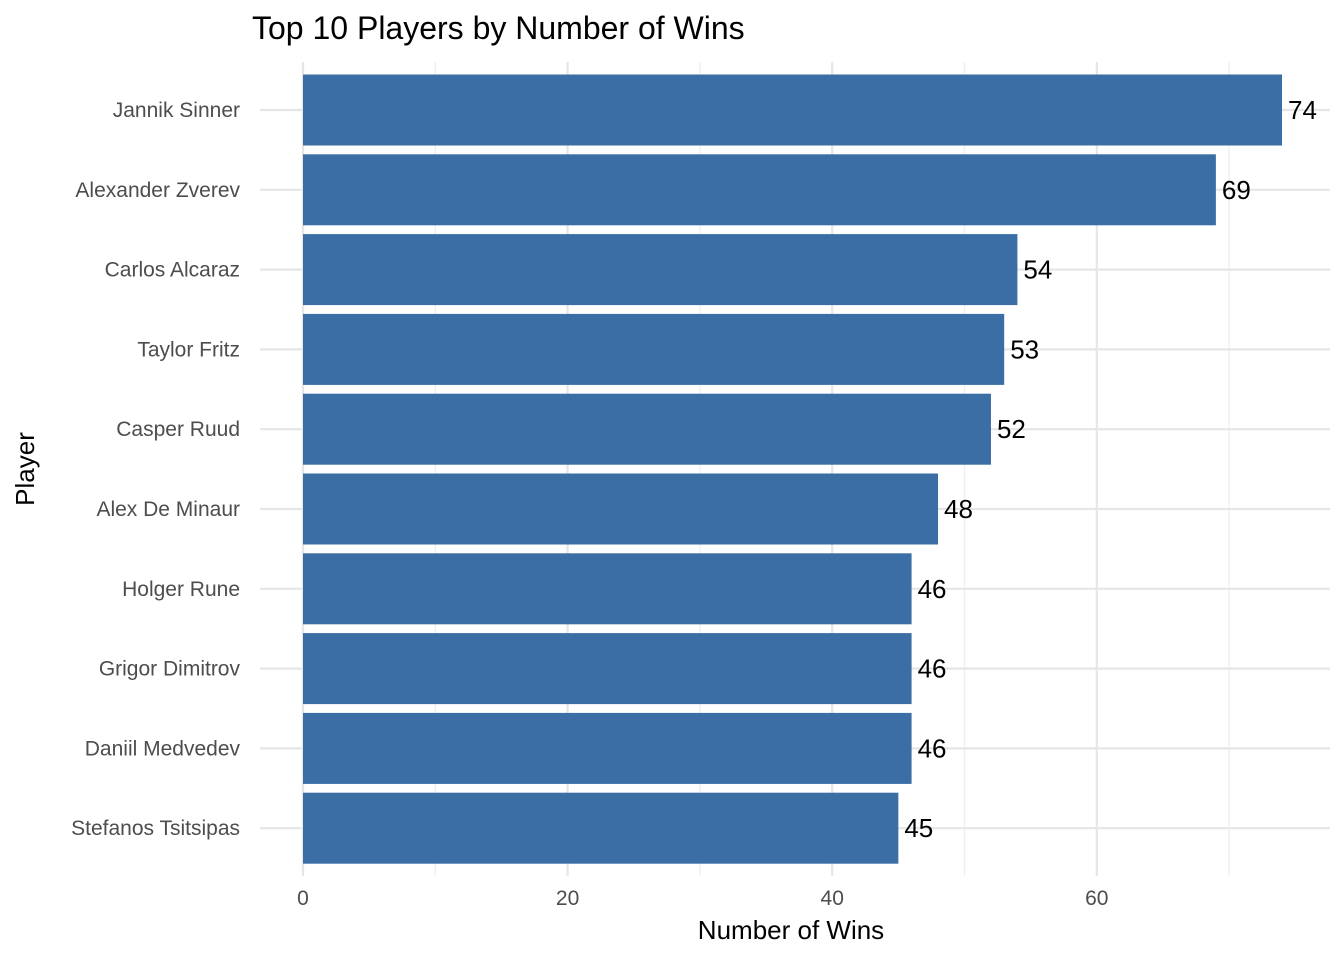 The width and height of the screenshot is (1344, 960). I want to click on x-axis-title: Number of Wins, so click(791, 930).